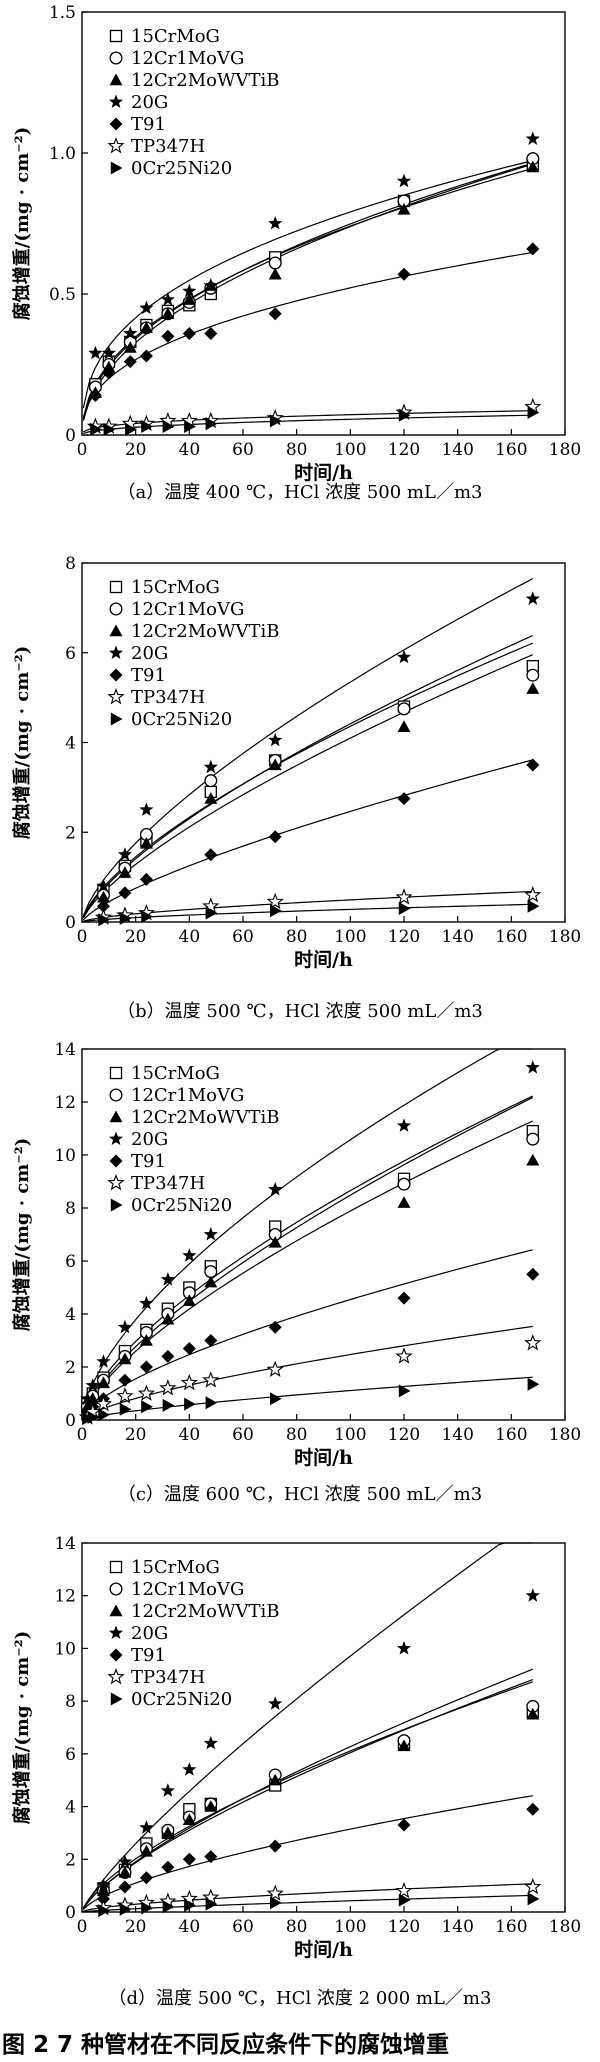 This screenshot has width=600, height=2062. I want to click on open-star-icon, so click(116, 696).